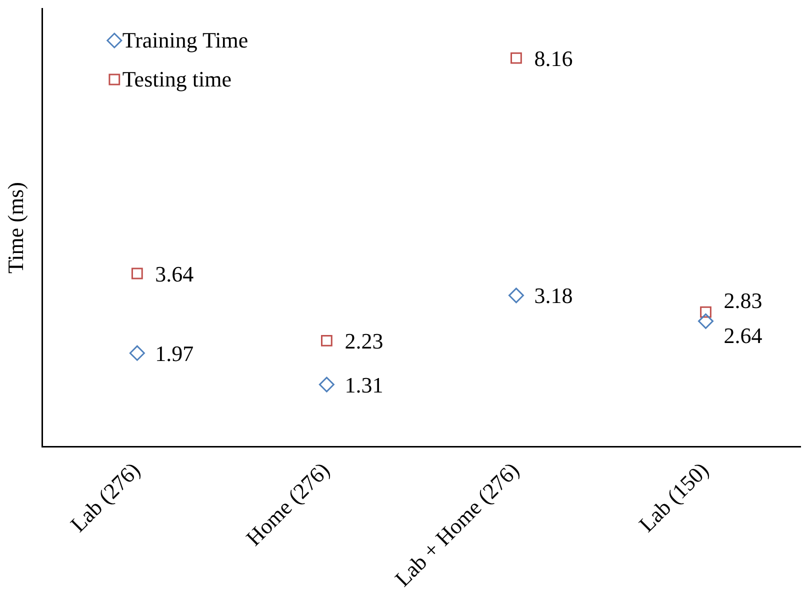 The height and width of the screenshot is (596, 809). I want to click on data-label: 2.83, so click(743, 300).